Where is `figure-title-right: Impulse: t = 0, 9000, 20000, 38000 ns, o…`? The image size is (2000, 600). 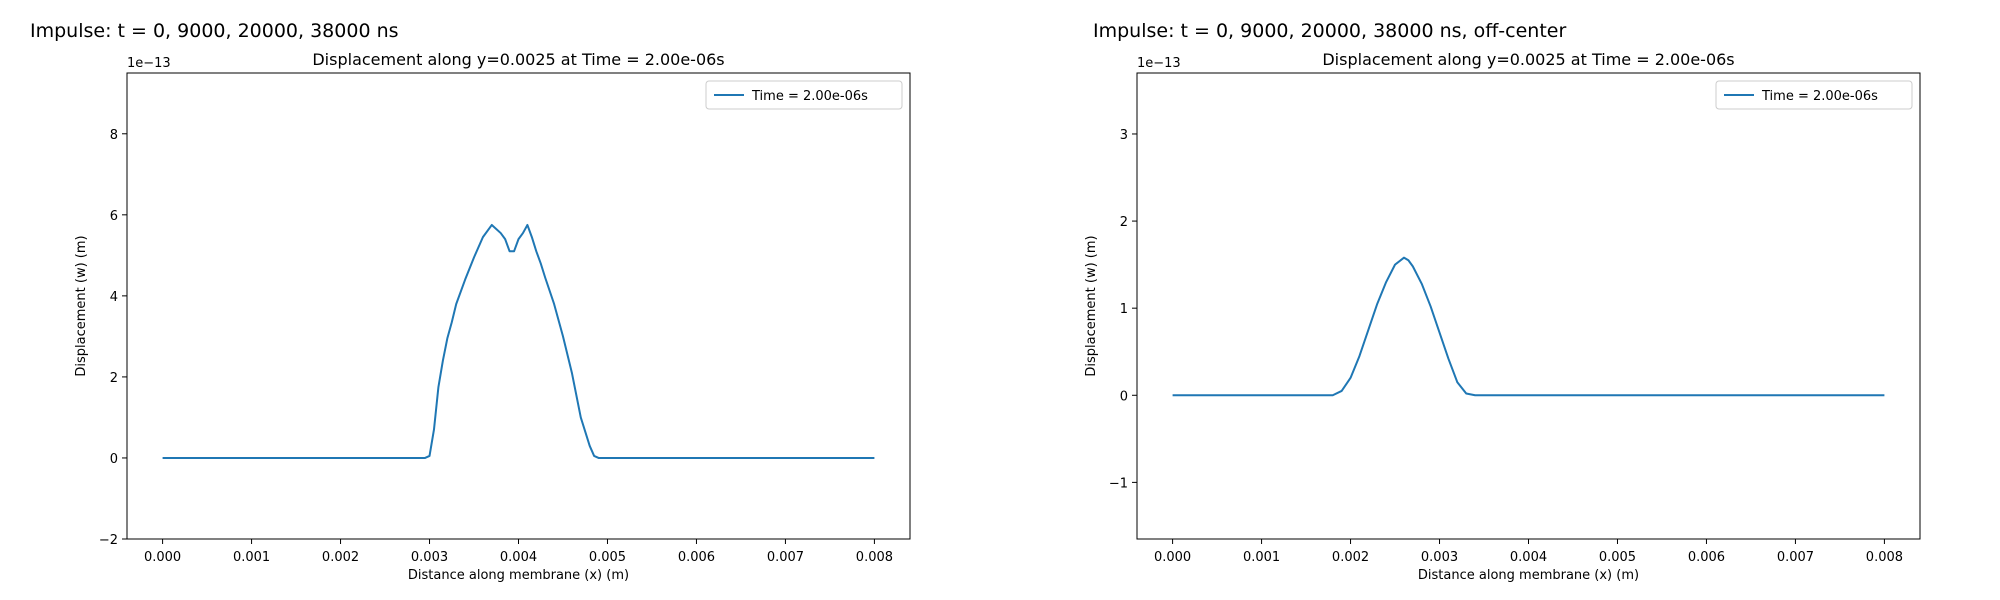 figure-title-right: Impulse: t = 0, 9000, 20000, 38000 ns, o… is located at coordinates (1330, 31).